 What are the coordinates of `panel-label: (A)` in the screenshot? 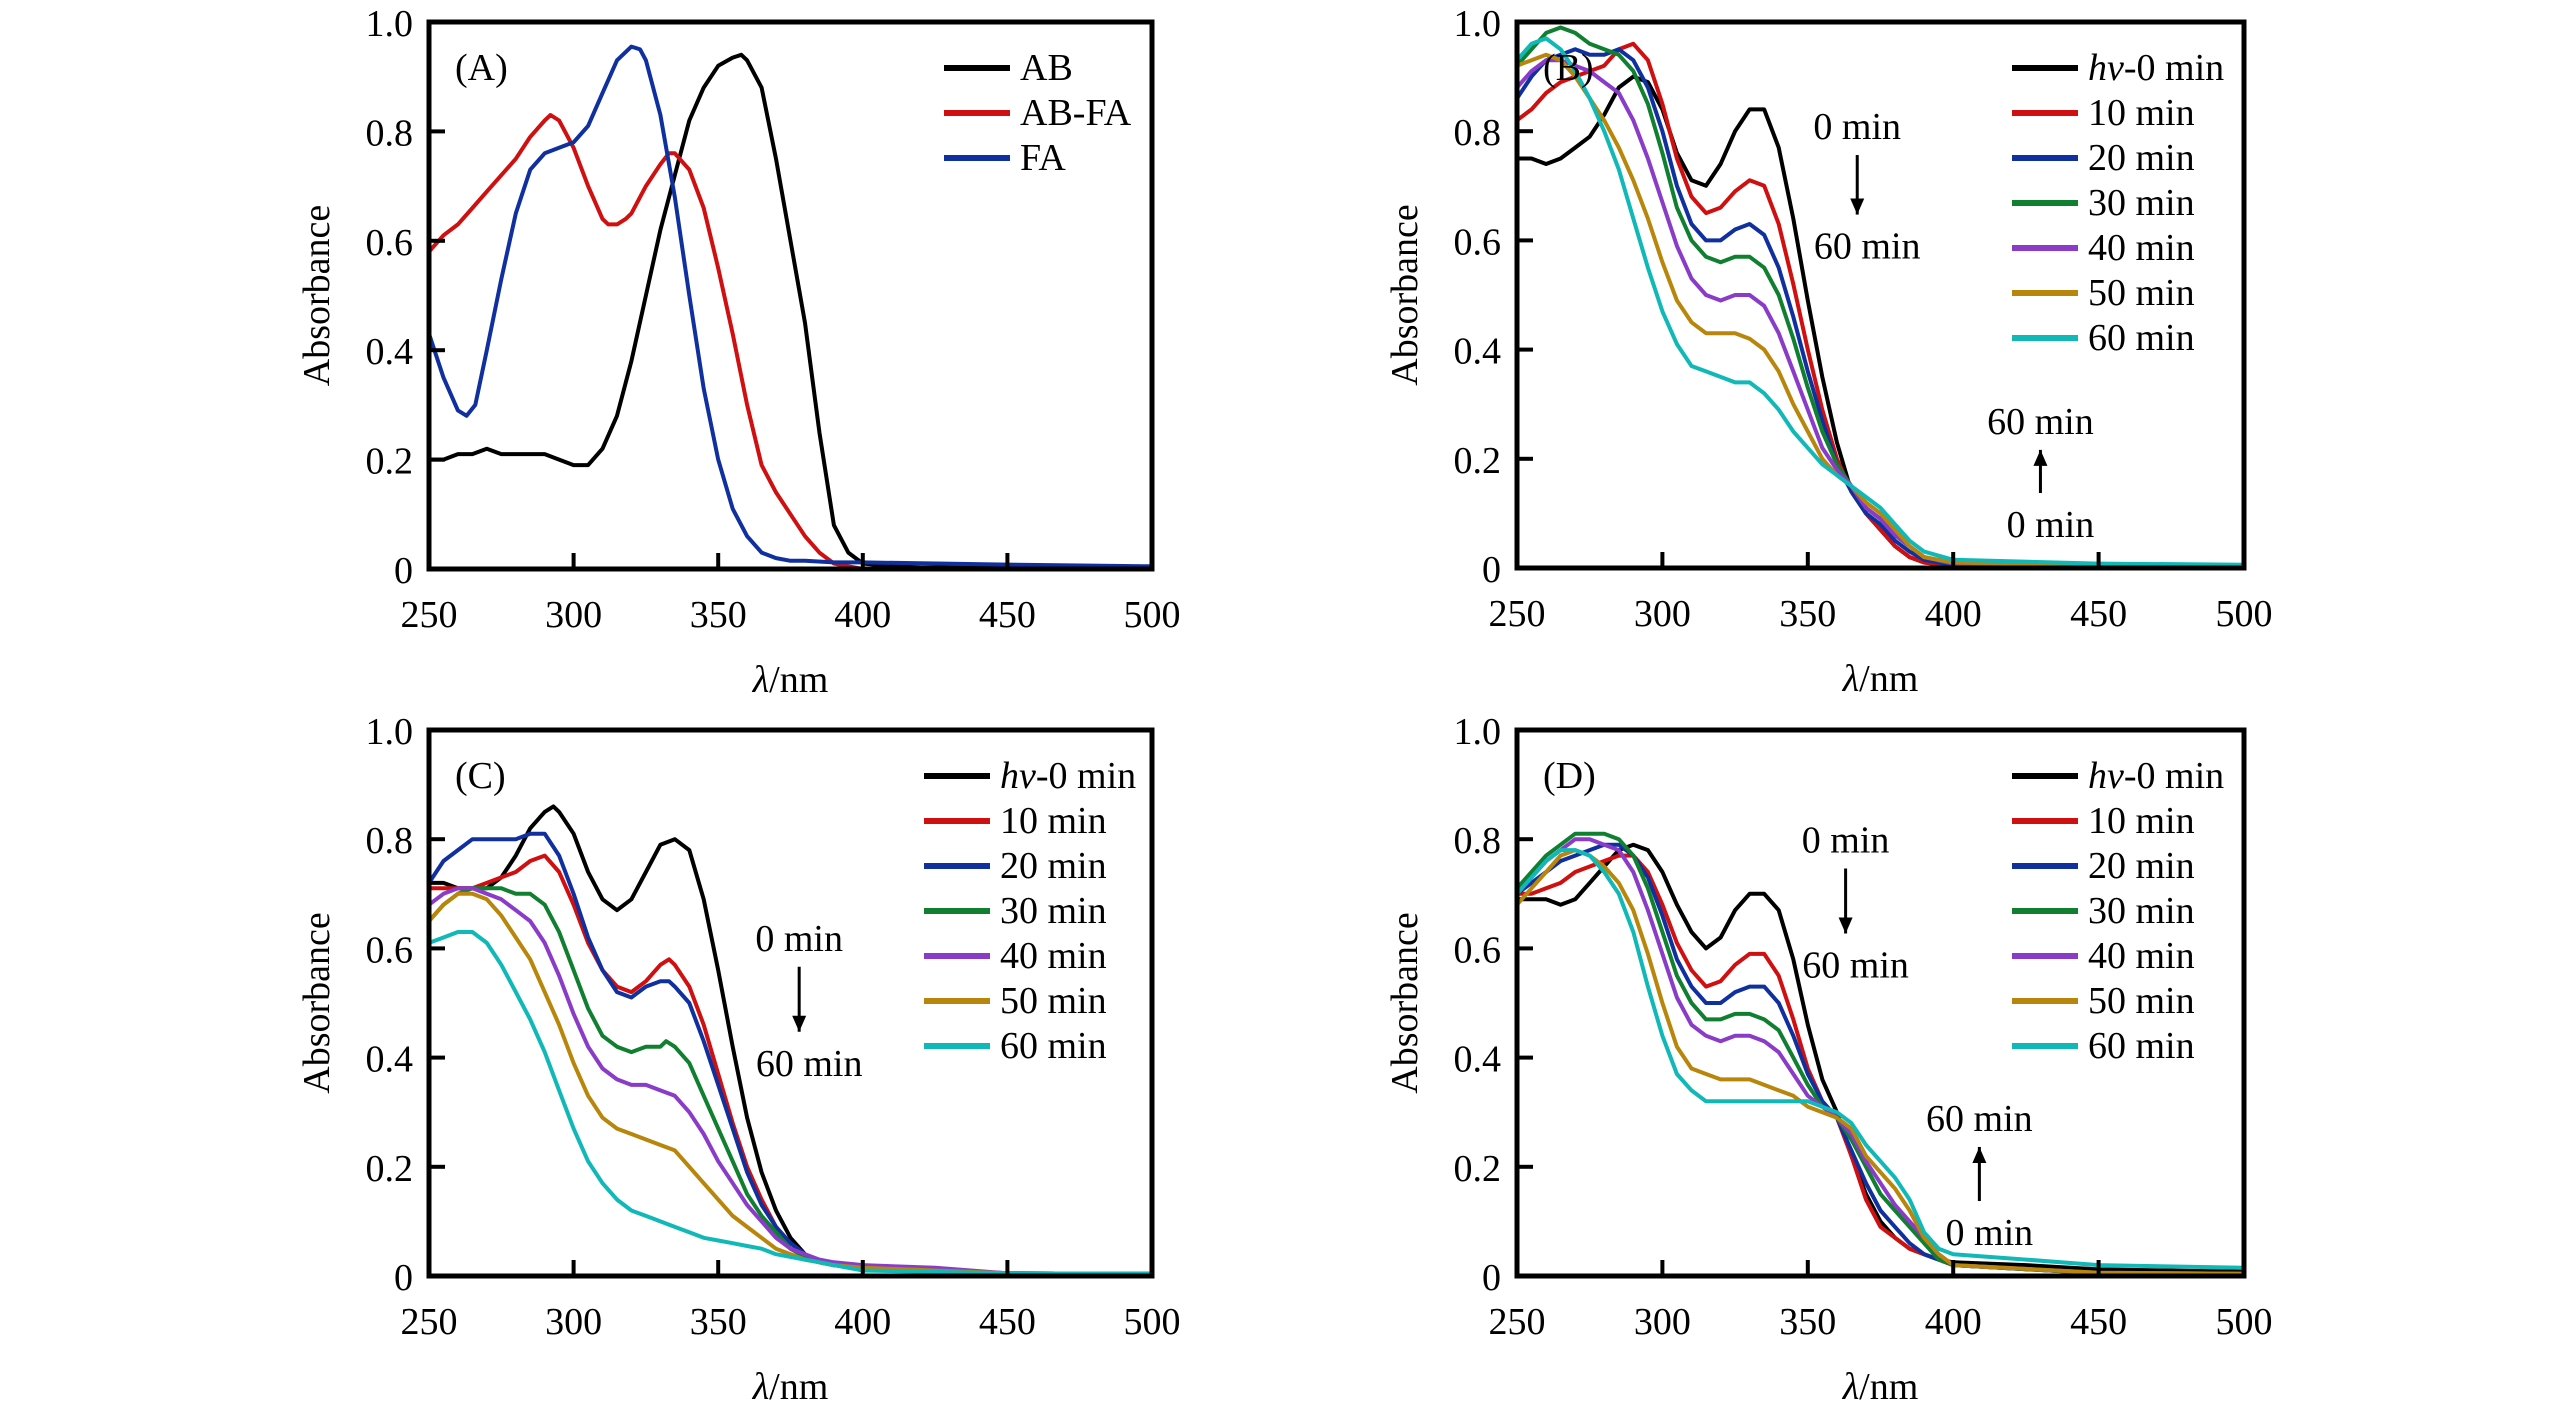 It's located at (481, 68).